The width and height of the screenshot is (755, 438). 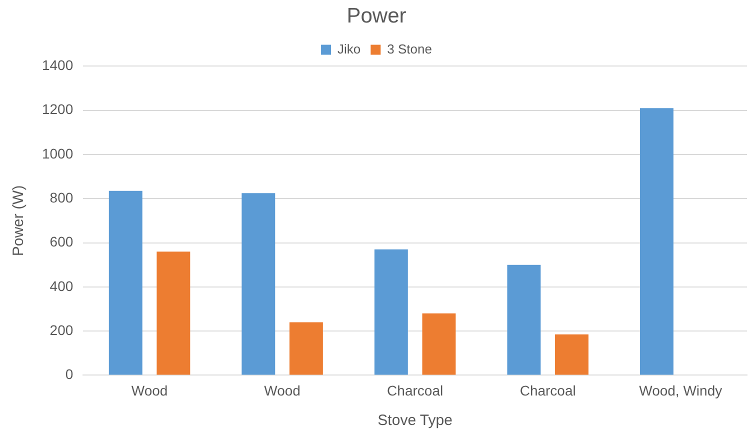 I want to click on x-tick-label: Wood, Windy, so click(x=680, y=390).